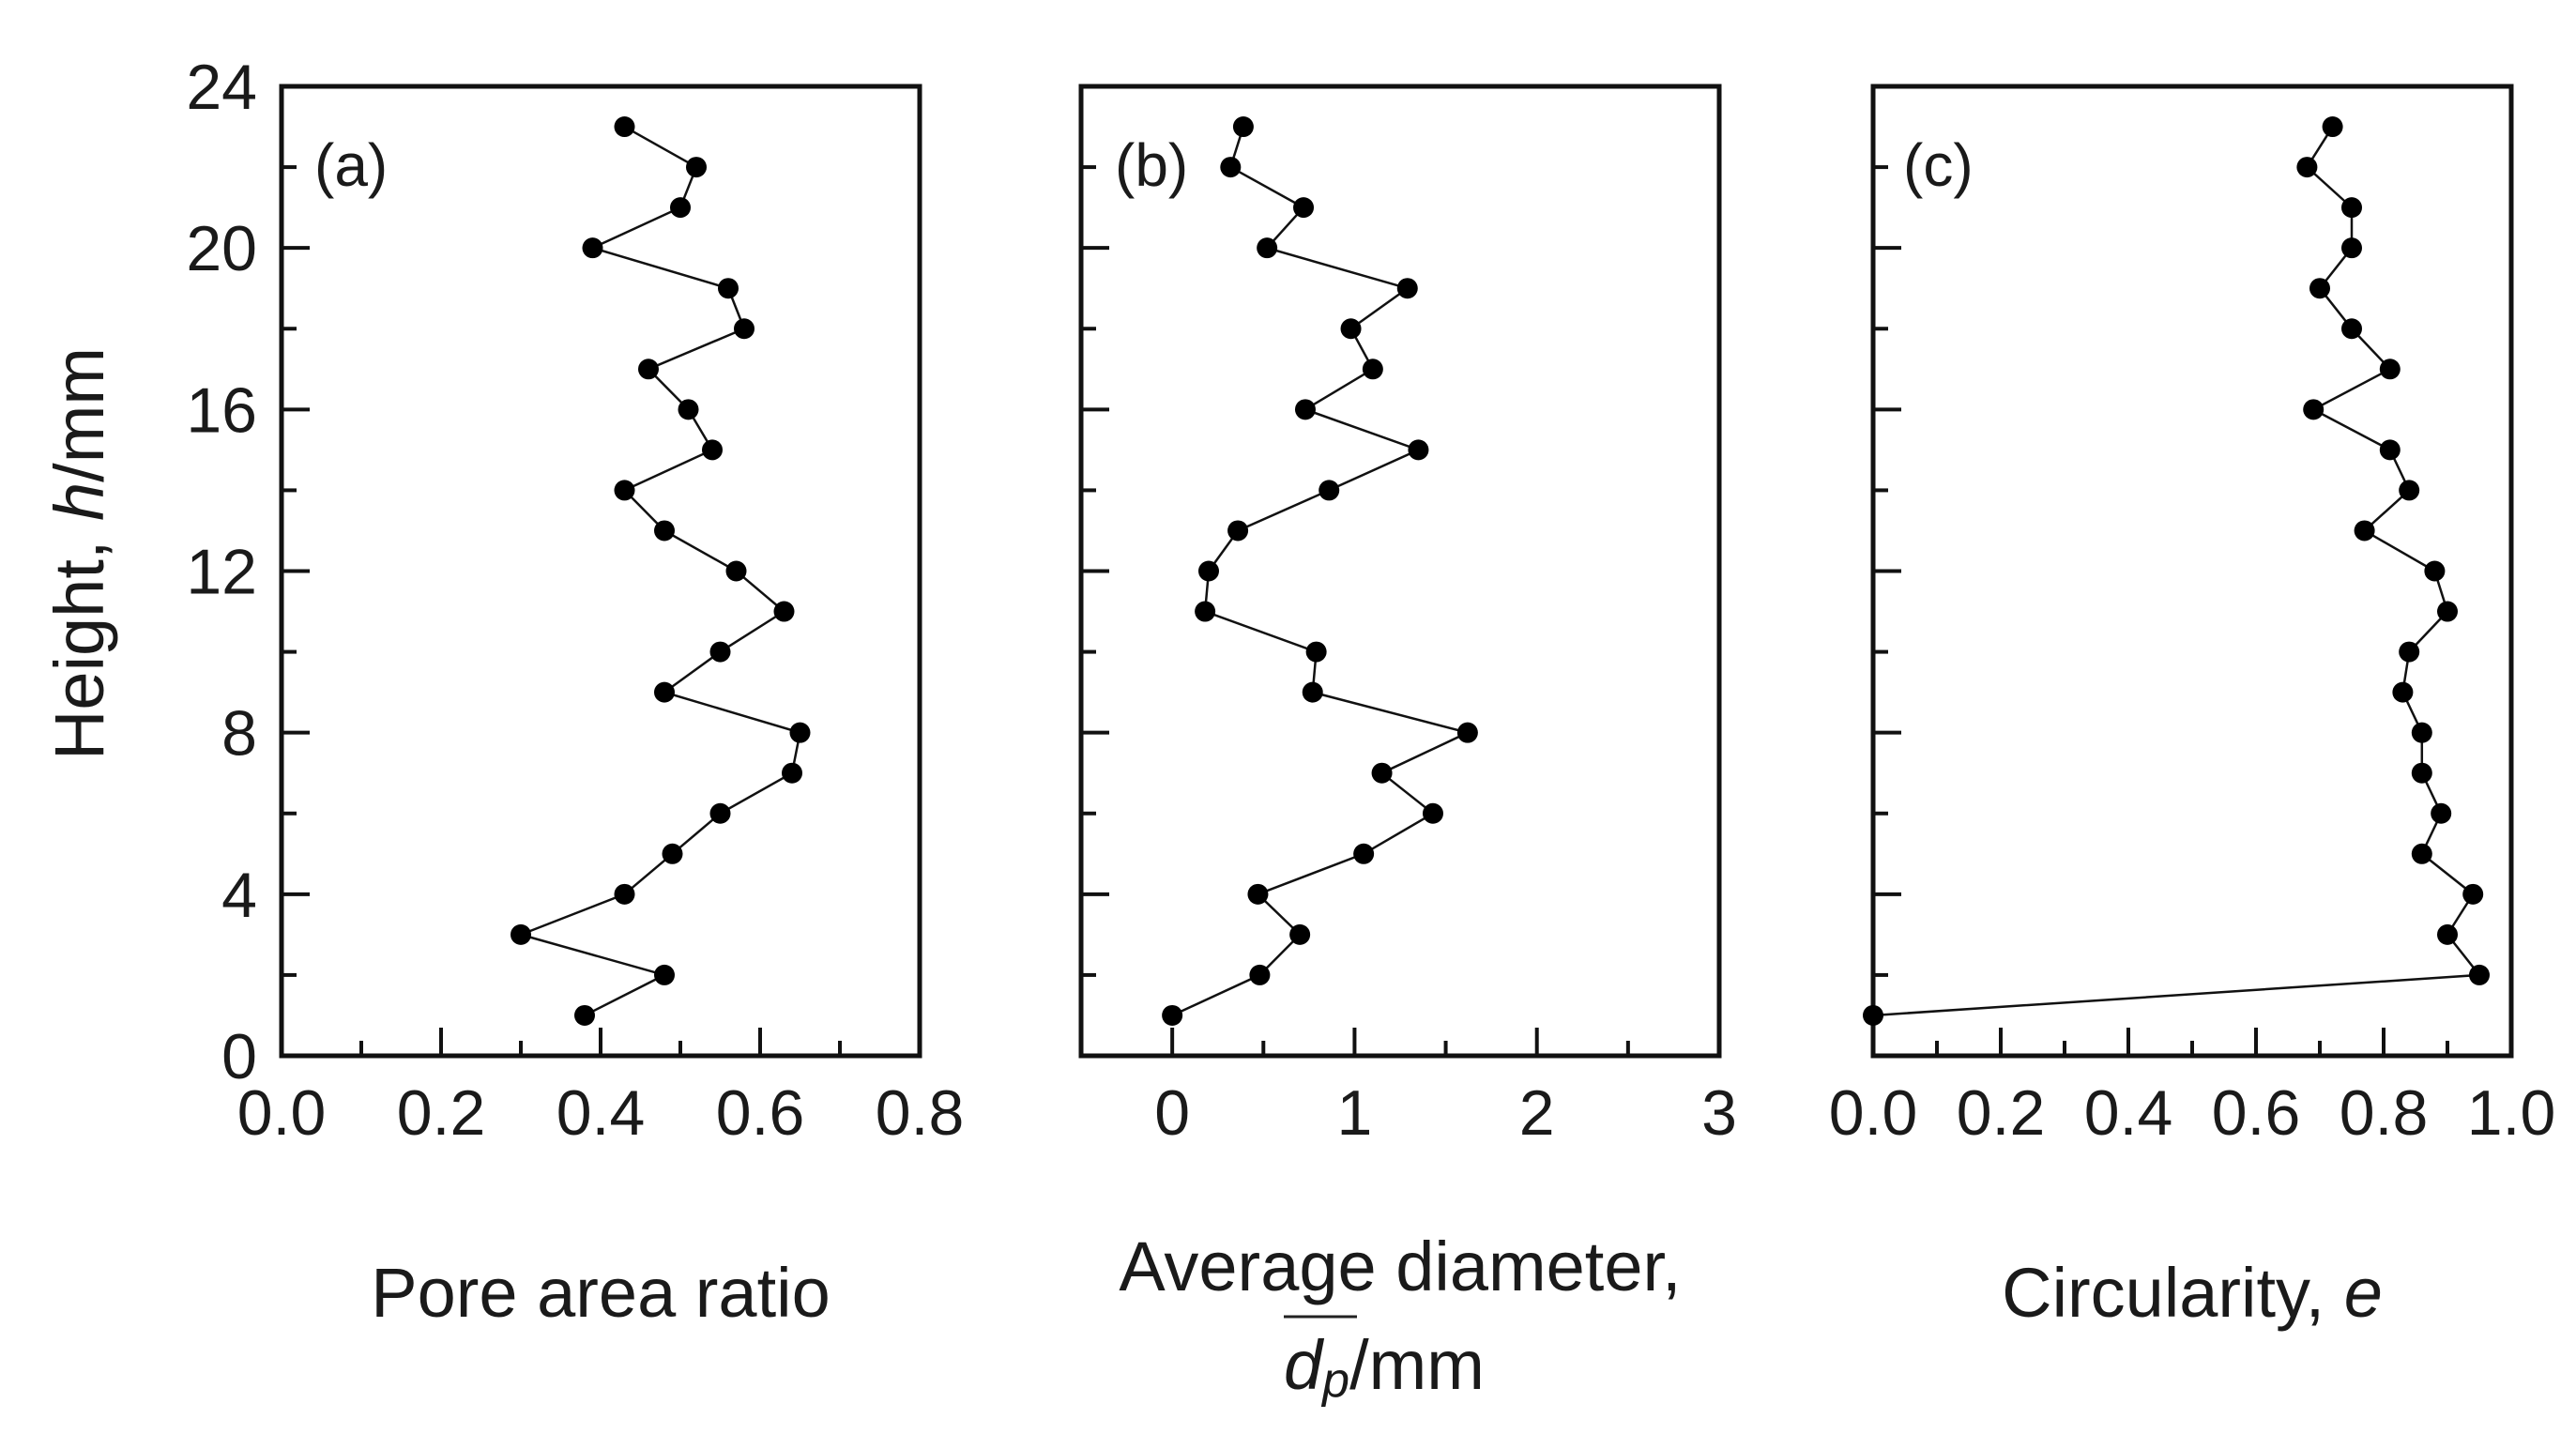 The height and width of the screenshot is (1434, 2576). Describe the element at coordinates (351, 165) in the screenshot. I see `panel-a-label: (a)` at that location.